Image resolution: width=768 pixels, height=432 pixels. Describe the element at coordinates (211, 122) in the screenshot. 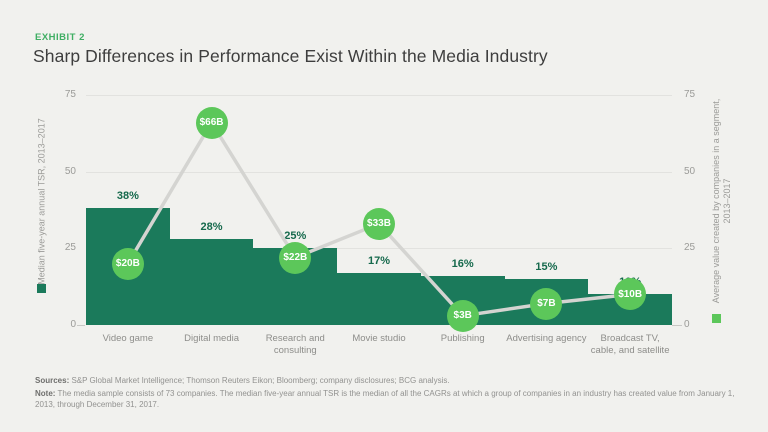

I see `data-point-marker: $66B` at that location.